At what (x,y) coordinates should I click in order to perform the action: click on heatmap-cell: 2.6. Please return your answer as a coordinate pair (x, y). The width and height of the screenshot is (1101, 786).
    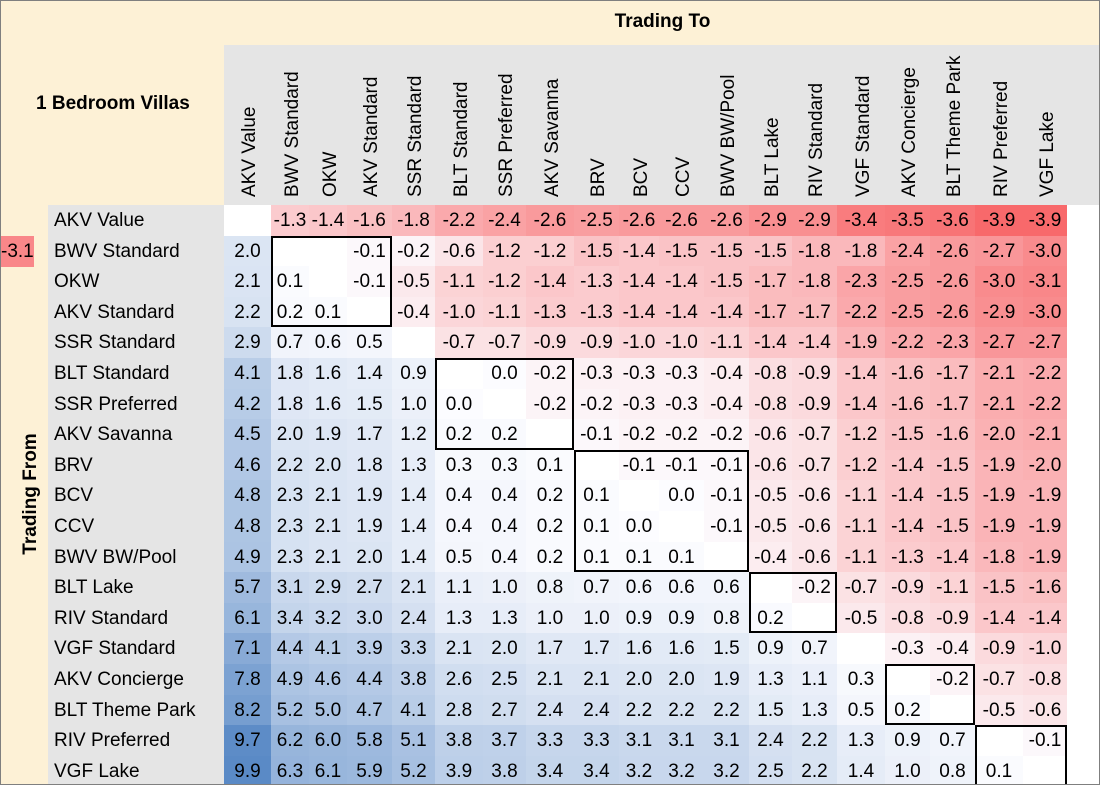
    Looking at the image, I should click on (459, 679).